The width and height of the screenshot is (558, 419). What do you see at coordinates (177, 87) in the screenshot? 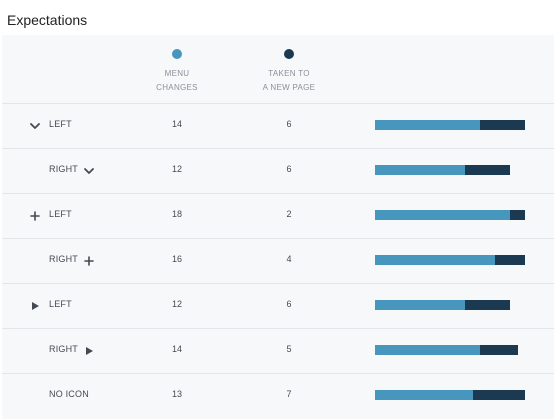
I see `legend-label-menu-changes-line2: CHANGES` at bounding box center [177, 87].